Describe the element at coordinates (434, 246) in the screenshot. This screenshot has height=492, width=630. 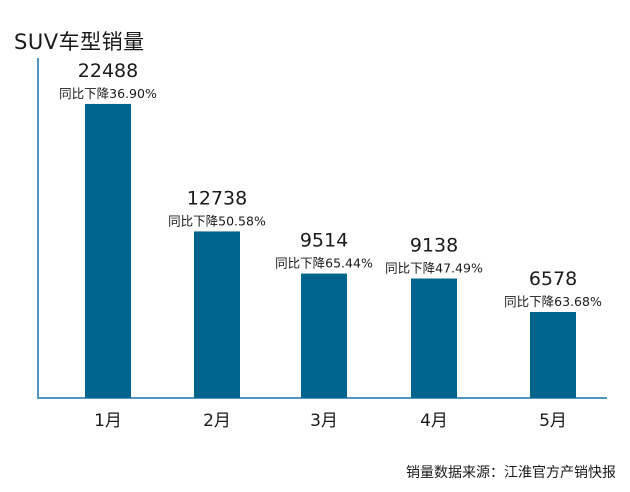
I see `bar-value-label-4: 9138` at that location.